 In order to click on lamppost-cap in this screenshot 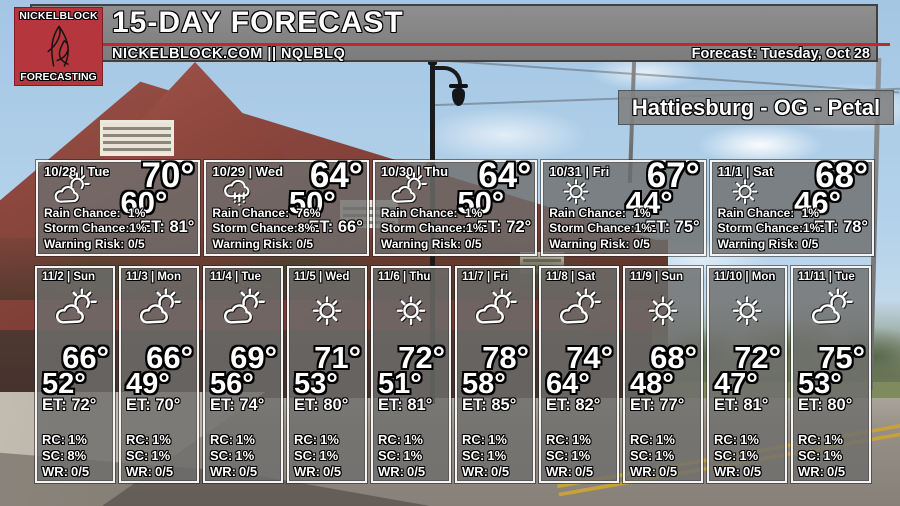, I will do `click(458, 86)`.